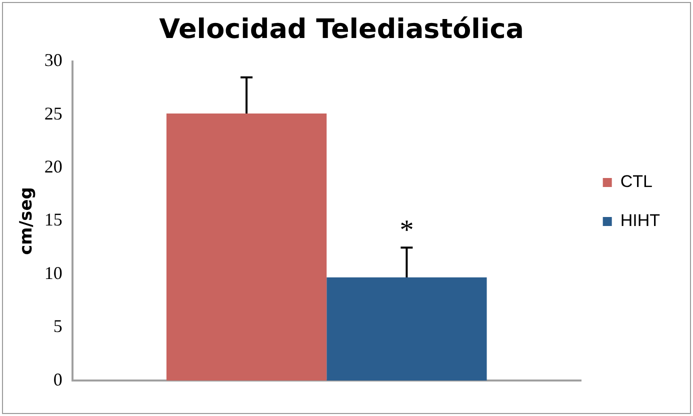  I want to click on chart-title: Velocidad Telediastólica, so click(341, 30).